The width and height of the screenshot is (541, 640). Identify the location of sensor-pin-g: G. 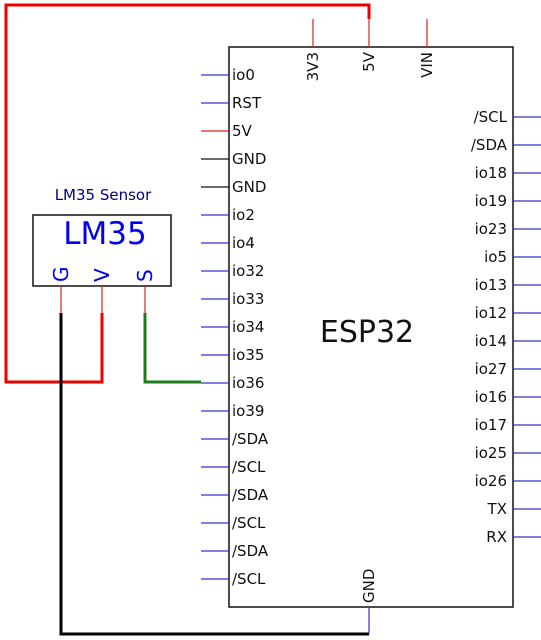
(61, 290).